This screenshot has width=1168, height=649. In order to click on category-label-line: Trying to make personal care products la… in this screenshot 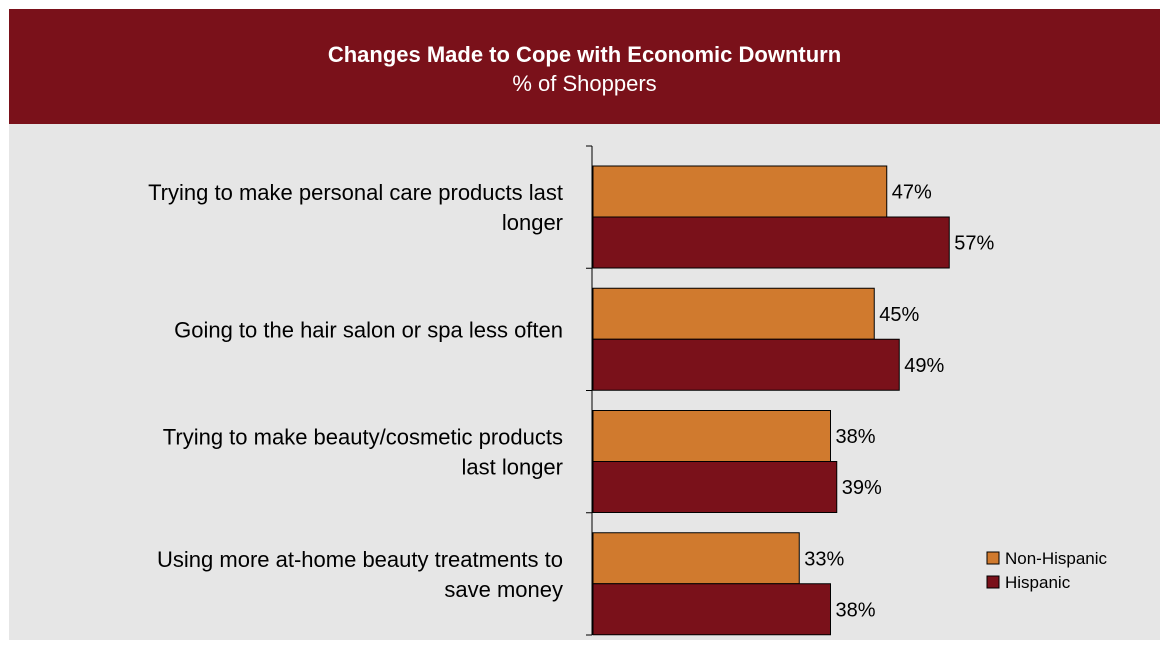, I will do `click(355, 192)`.